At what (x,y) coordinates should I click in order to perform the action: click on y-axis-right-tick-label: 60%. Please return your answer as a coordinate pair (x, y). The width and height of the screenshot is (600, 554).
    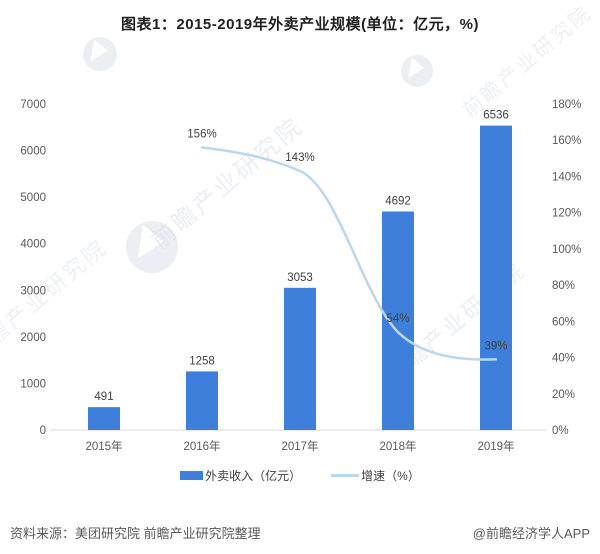
    Looking at the image, I should click on (563, 322).